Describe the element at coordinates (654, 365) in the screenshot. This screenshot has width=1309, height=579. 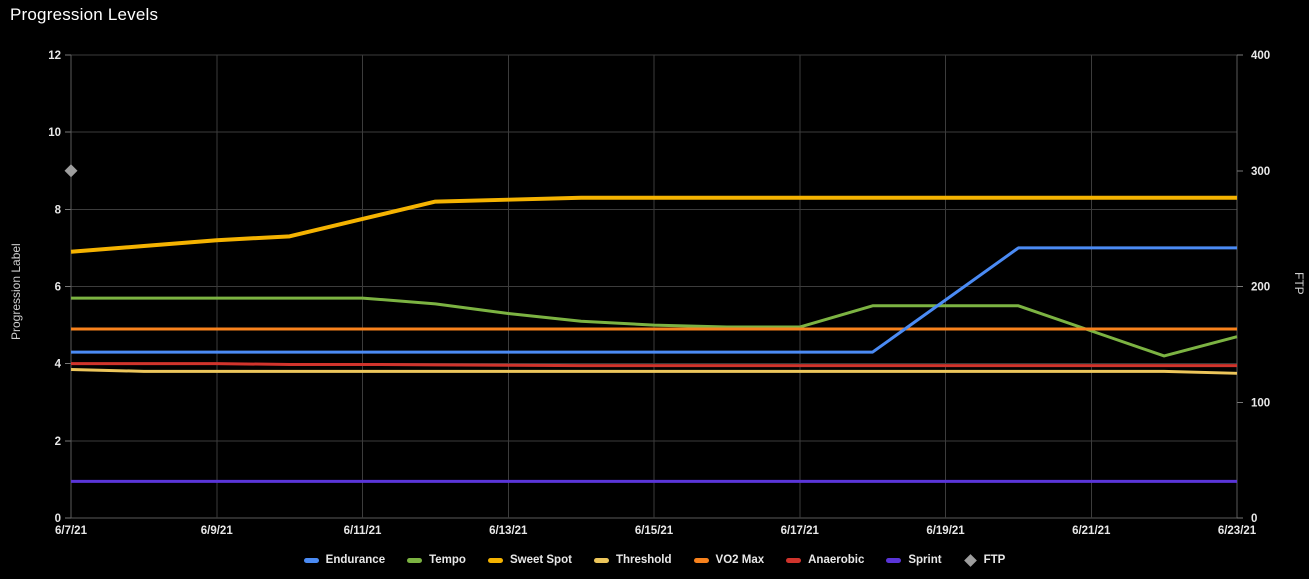
I see `series-line-anaerobic` at that location.